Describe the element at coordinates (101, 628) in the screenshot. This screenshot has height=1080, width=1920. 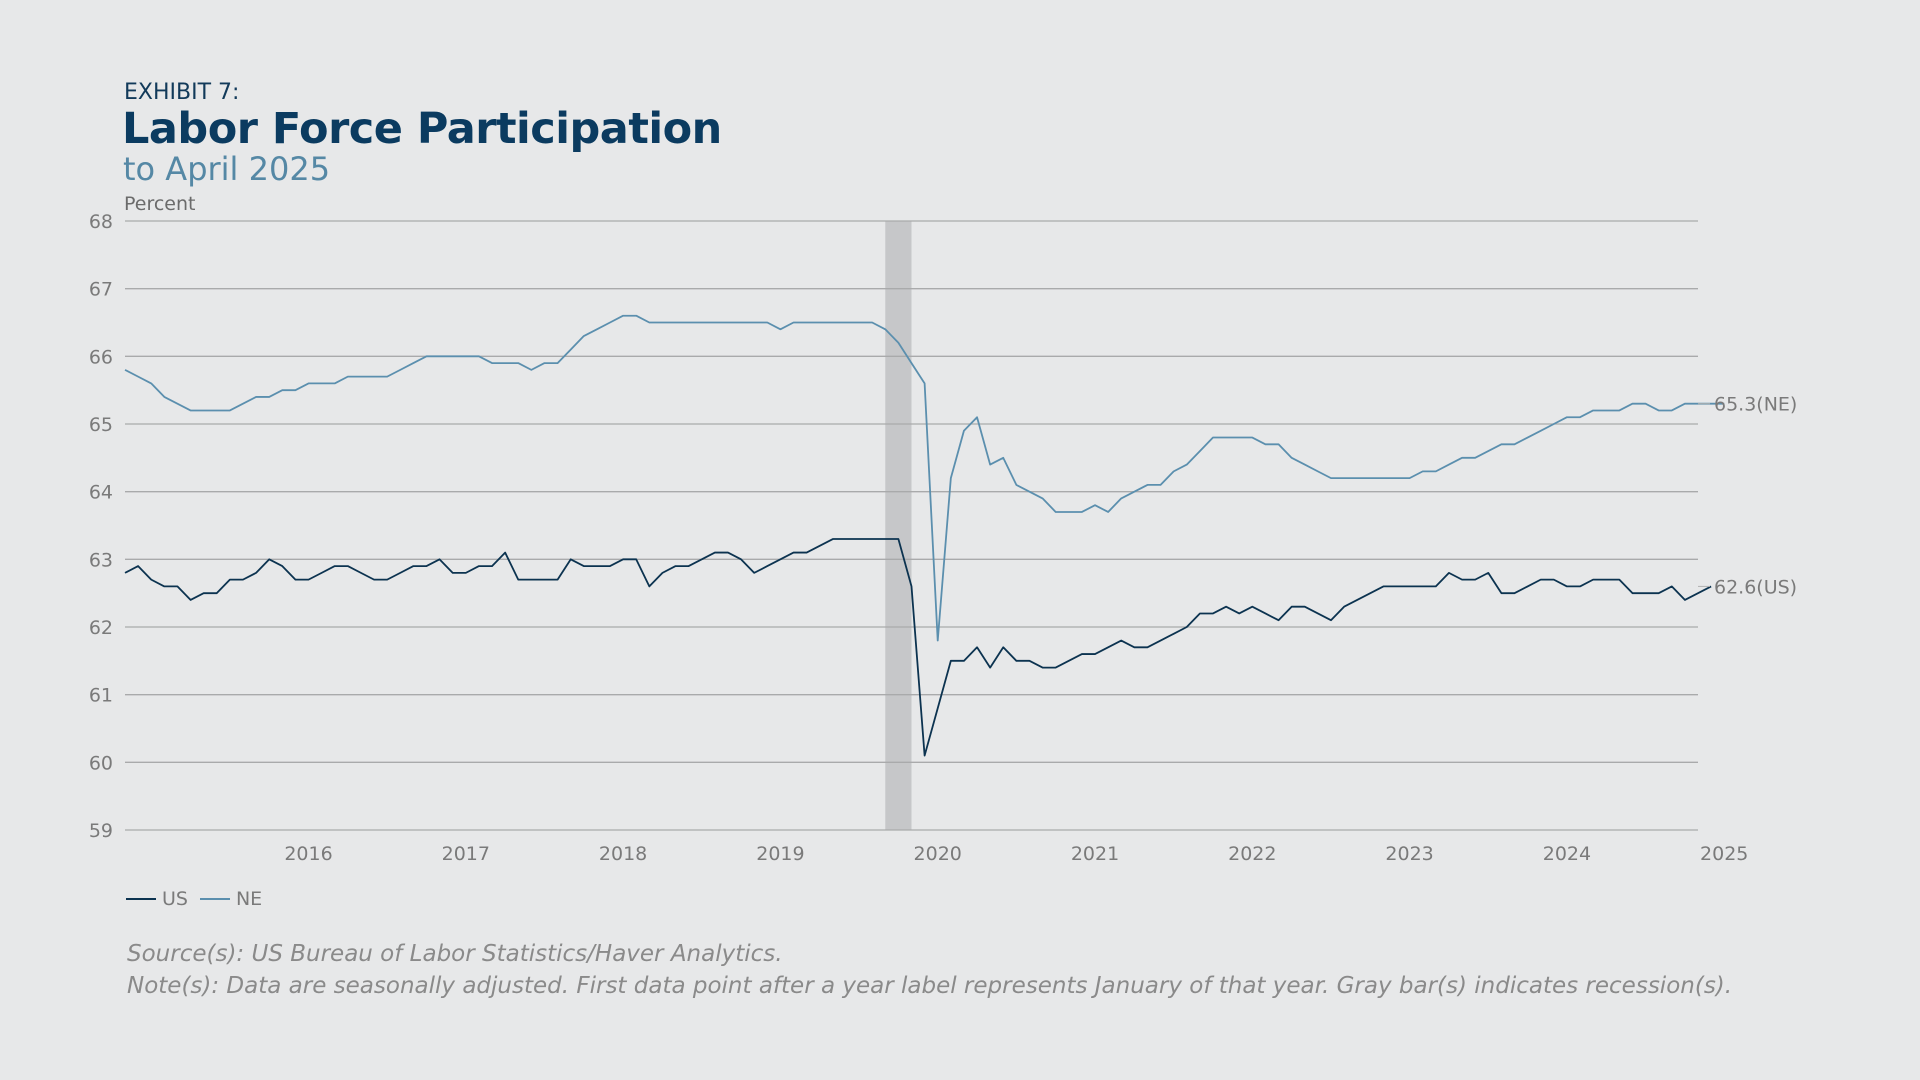
I see `y-tick-label: 62` at that location.